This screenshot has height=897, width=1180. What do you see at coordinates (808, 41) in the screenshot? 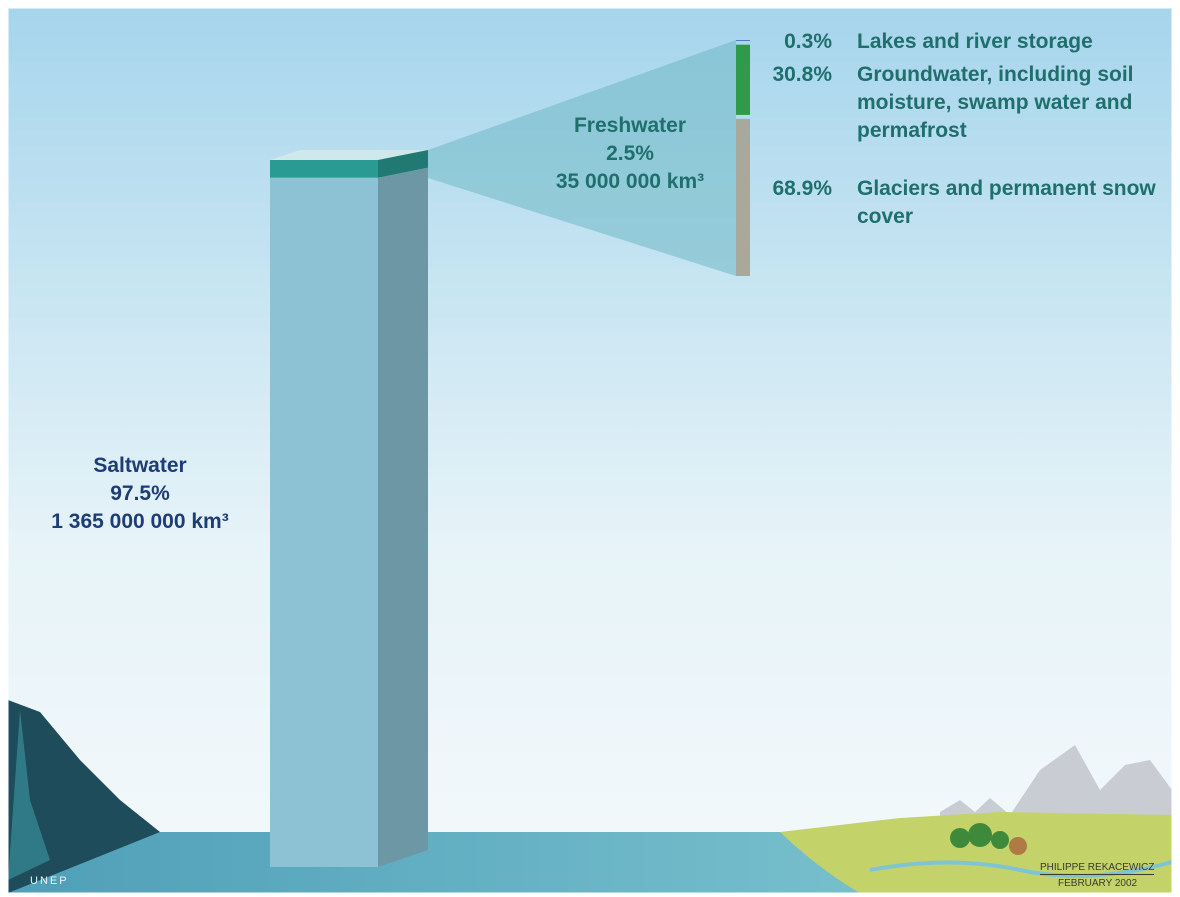
I see `percent-label: 0.3%` at bounding box center [808, 41].